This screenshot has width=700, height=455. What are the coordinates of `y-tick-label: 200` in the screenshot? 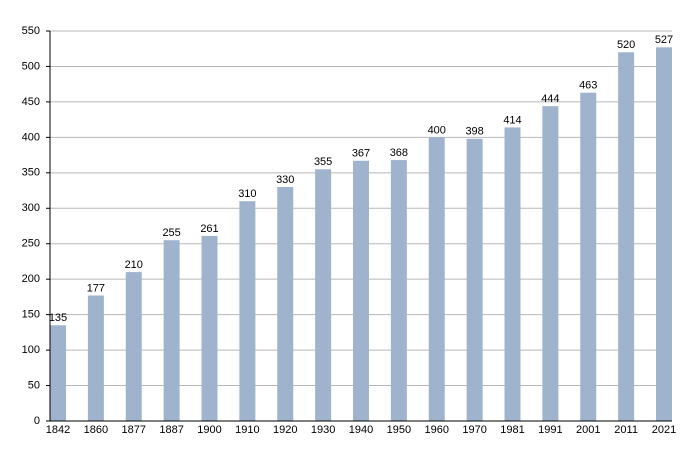 It's located at (31, 279).